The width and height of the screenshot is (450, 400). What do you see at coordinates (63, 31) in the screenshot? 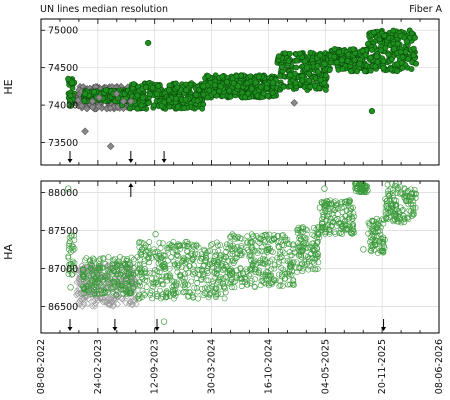
I see `y-tick-label: 75000` at bounding box center [63, 31].